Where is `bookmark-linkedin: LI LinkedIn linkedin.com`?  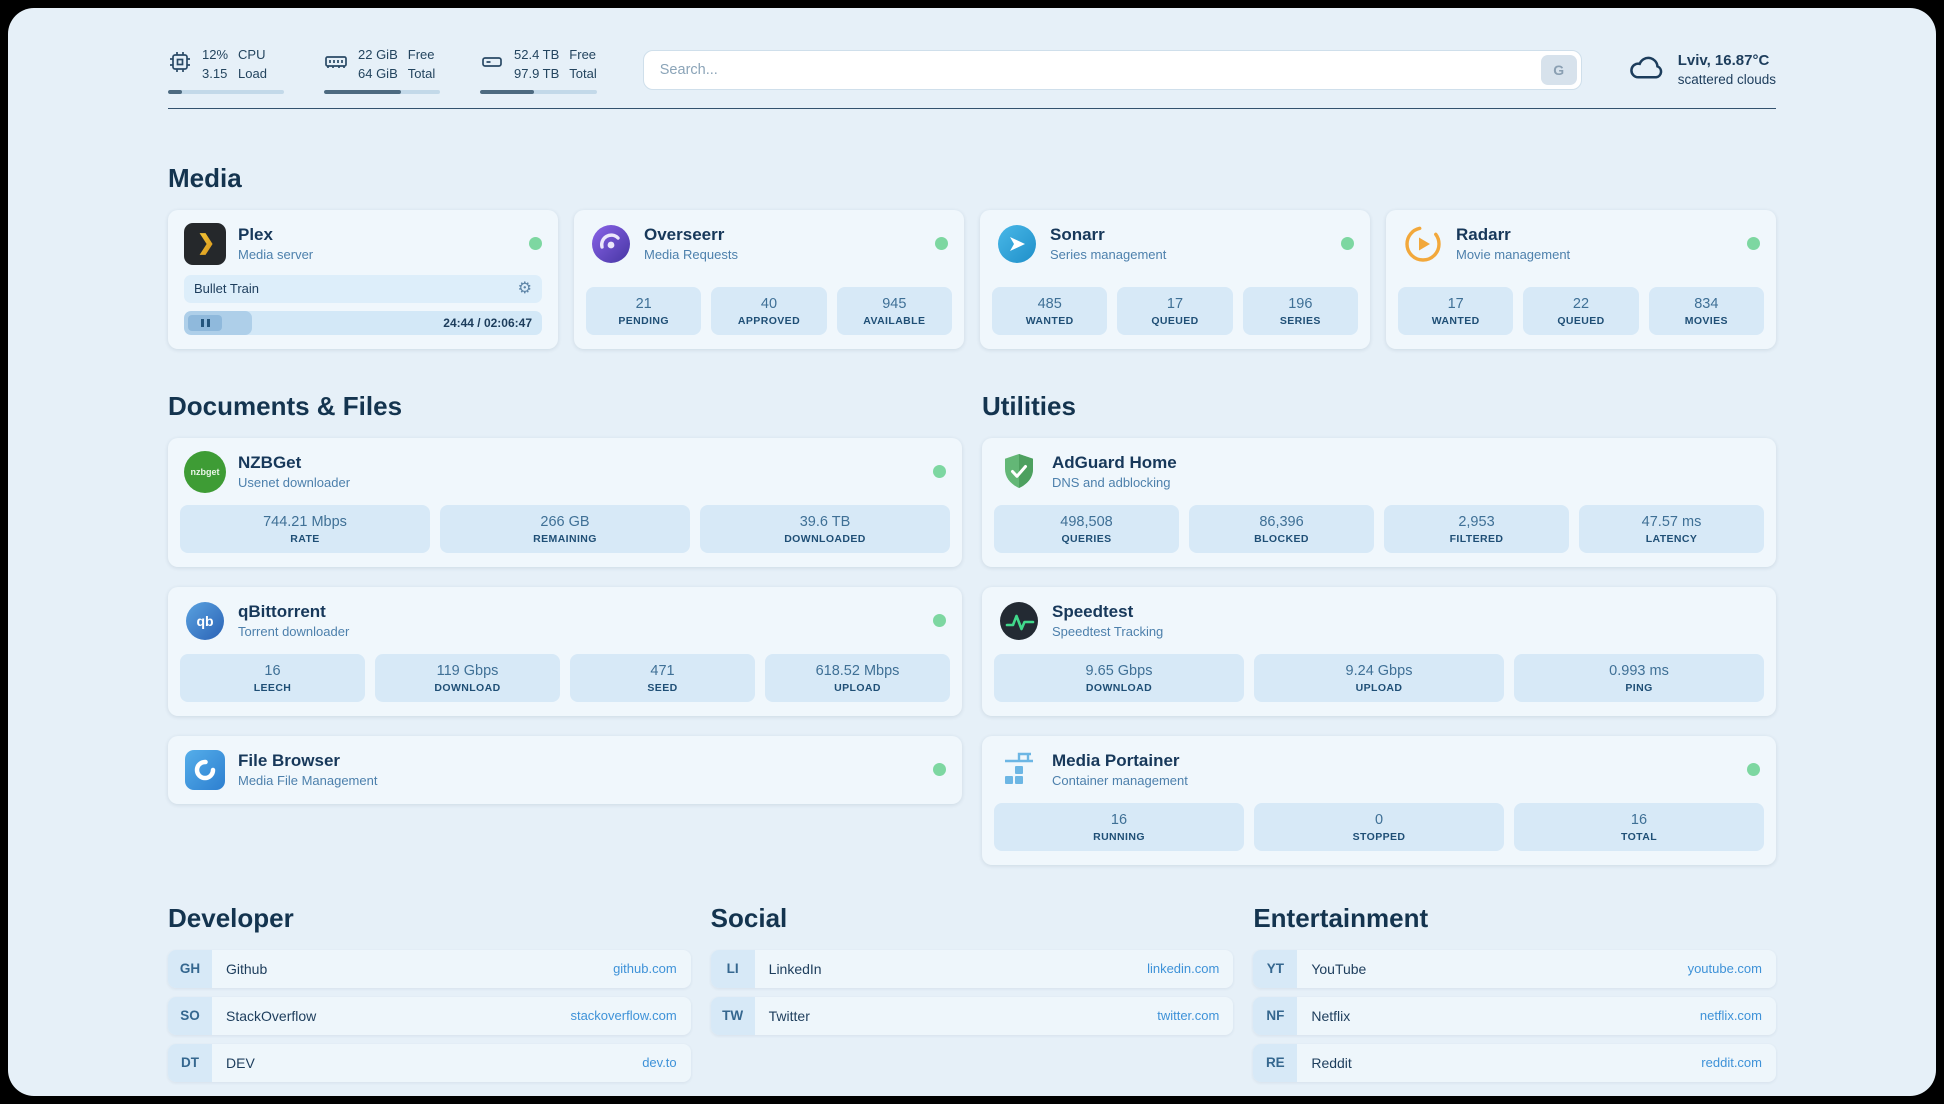
bookmark-linkedin: LI LinkedIn linkedin.com is located at coordinates (972, 968).